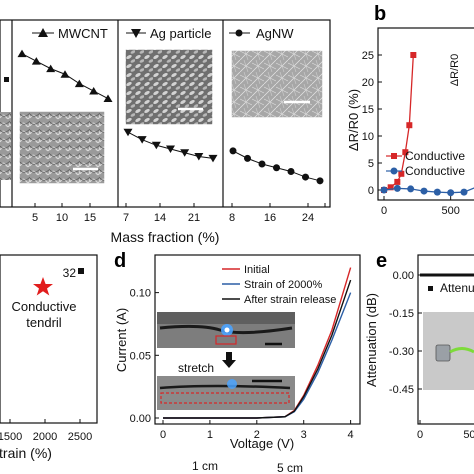  What do you see at coordinates (371, 164) in the screenshot?
I see `y-tick-label: 5` at bounding box center [371, 164].